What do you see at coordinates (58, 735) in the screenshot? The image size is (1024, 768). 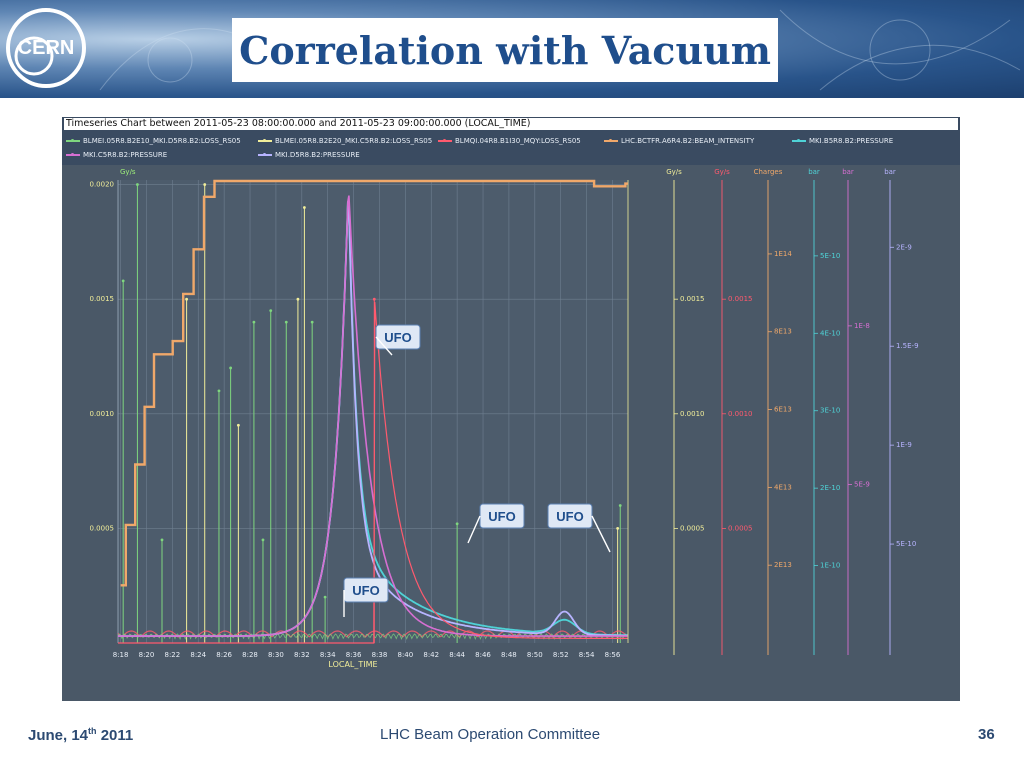 I see `footer-date-prefix: June, 14` at bounding box center [58, 735].